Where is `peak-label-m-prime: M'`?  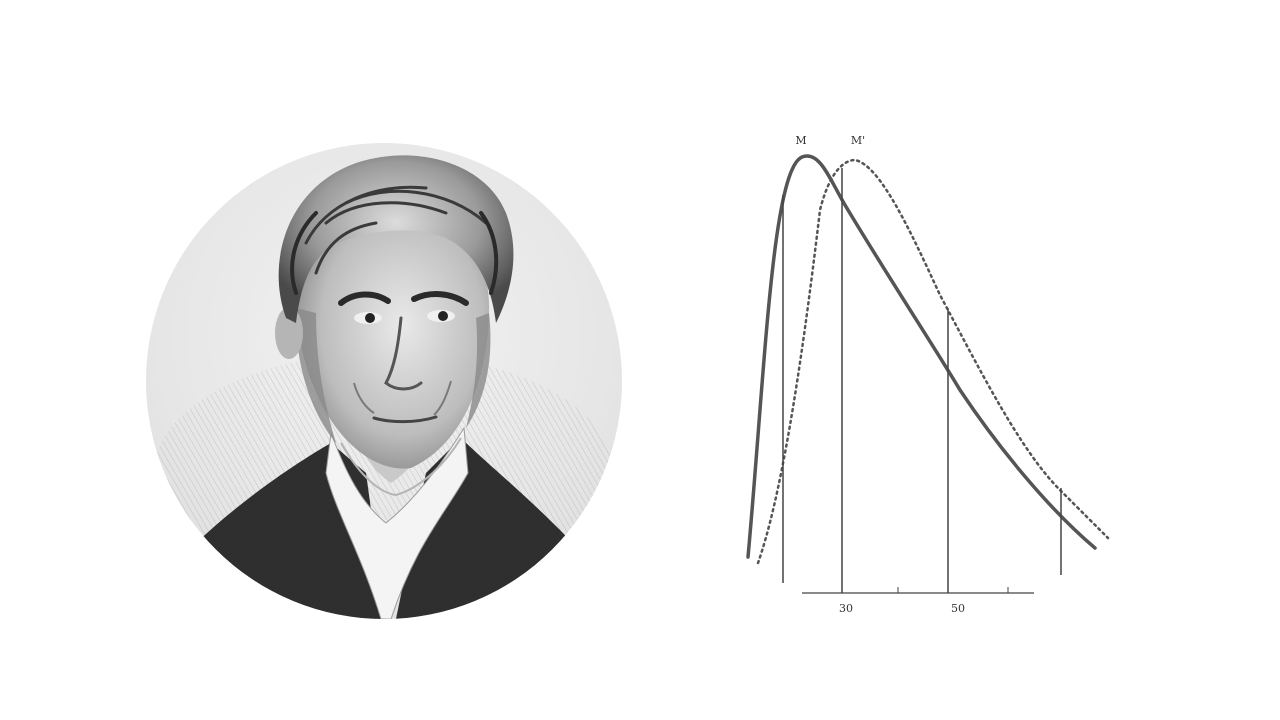 peak-label-m-prime: M' is located at coordinates (858, 140).